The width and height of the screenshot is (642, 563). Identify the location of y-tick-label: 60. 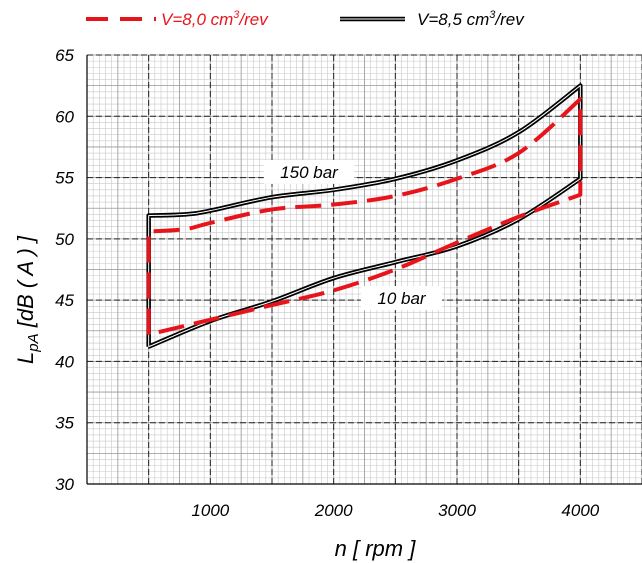
(64, 116).